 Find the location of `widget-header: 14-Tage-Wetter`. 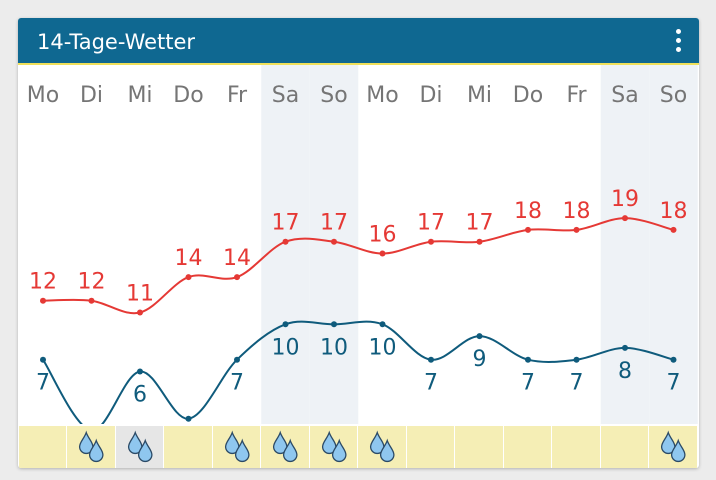

widget-header: 14-Tage-Wetter is located at coordinates (358, 41).